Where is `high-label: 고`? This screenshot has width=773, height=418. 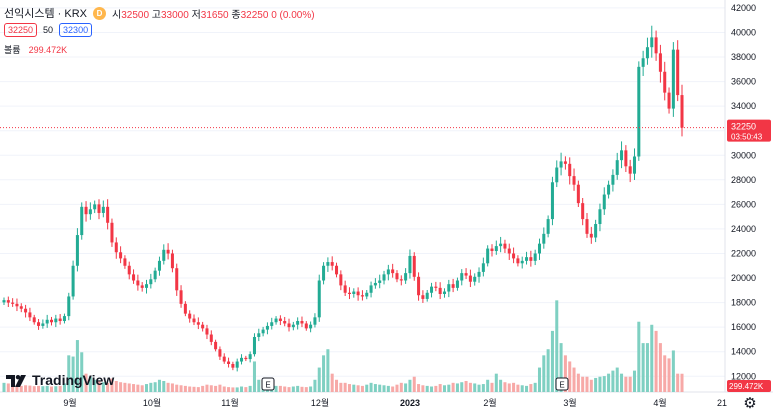
high-label: 고 is located at coordinates (156, 15).